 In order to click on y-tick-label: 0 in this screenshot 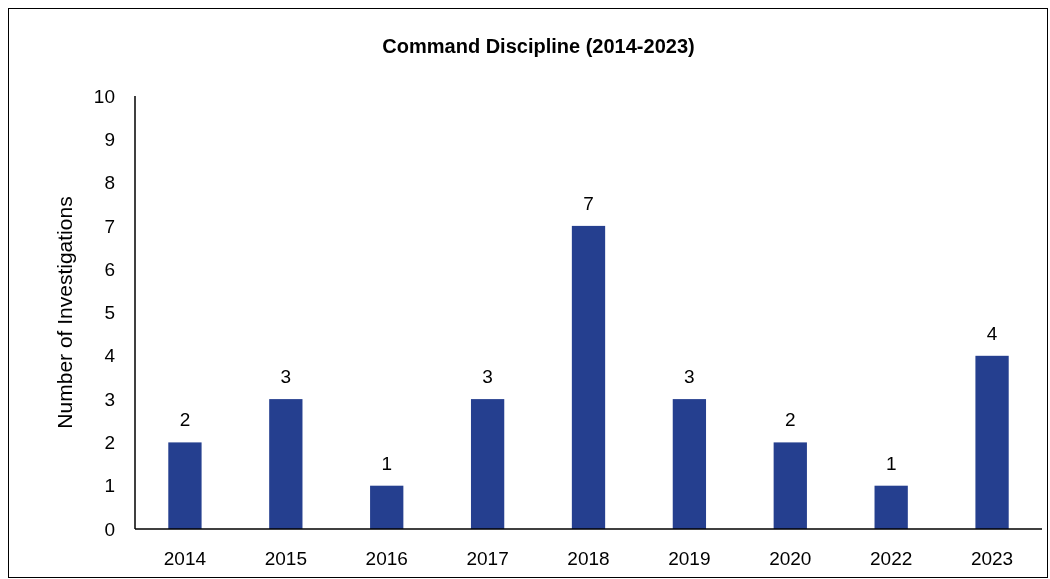, I will do `click(109, 529)`.